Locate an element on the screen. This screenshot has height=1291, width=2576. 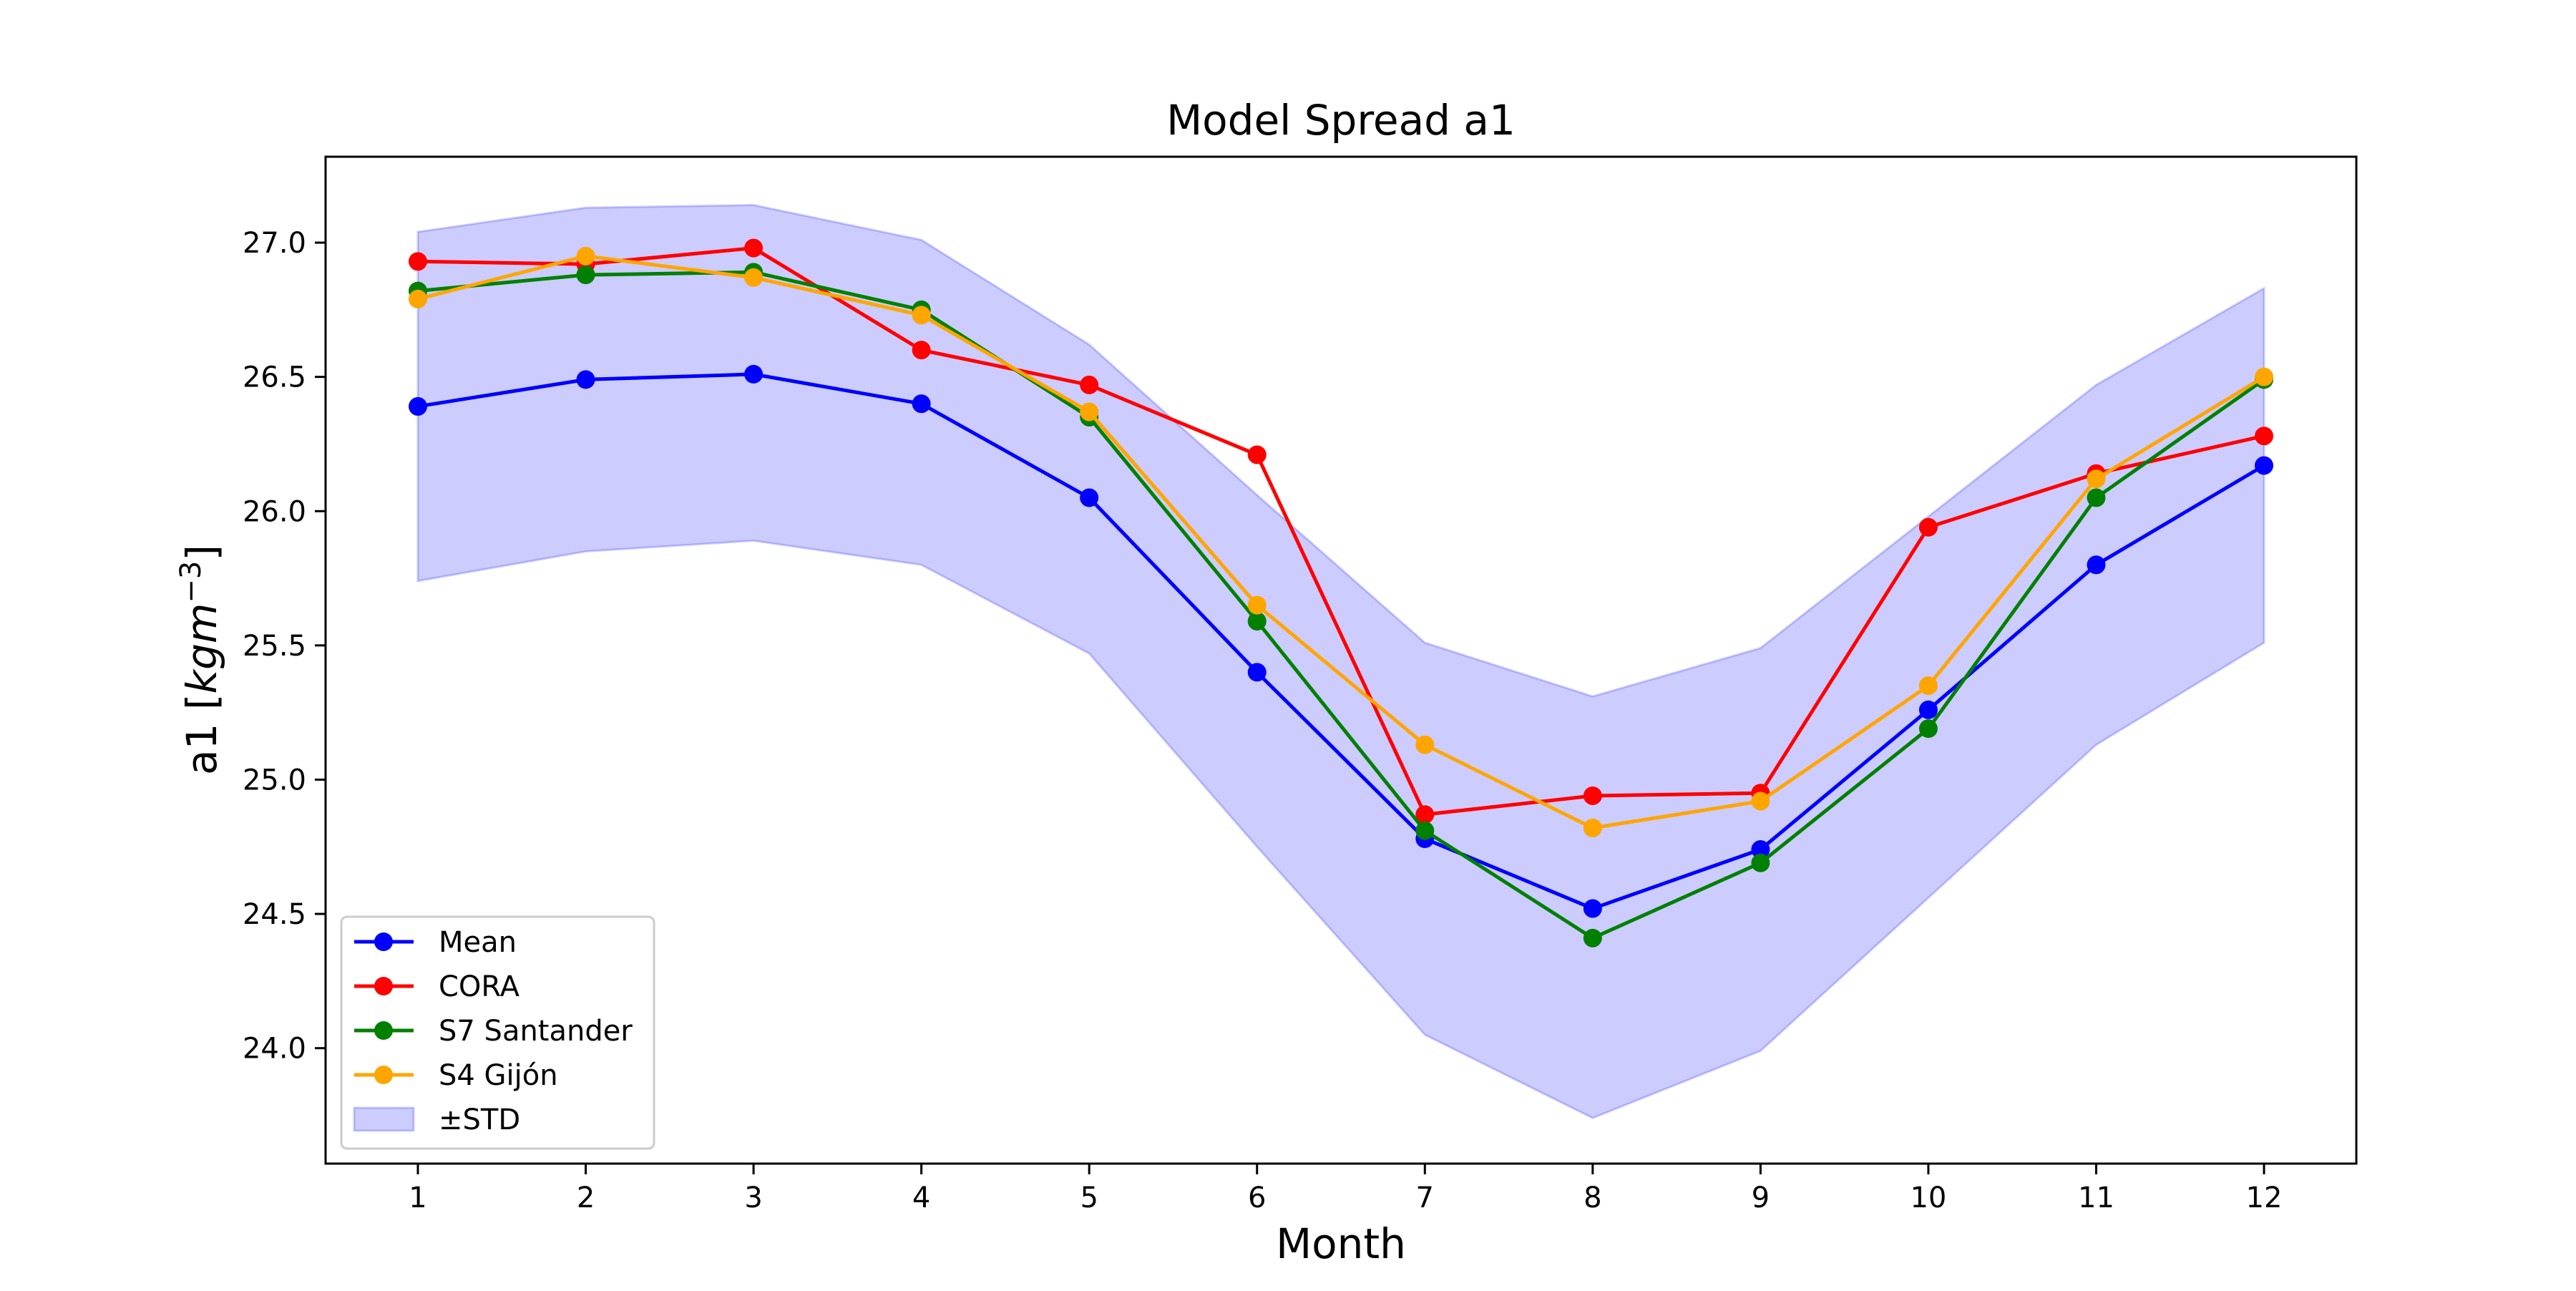
legend-label-s7-santander: S7 Santander is located at coordinates (536, 1031).